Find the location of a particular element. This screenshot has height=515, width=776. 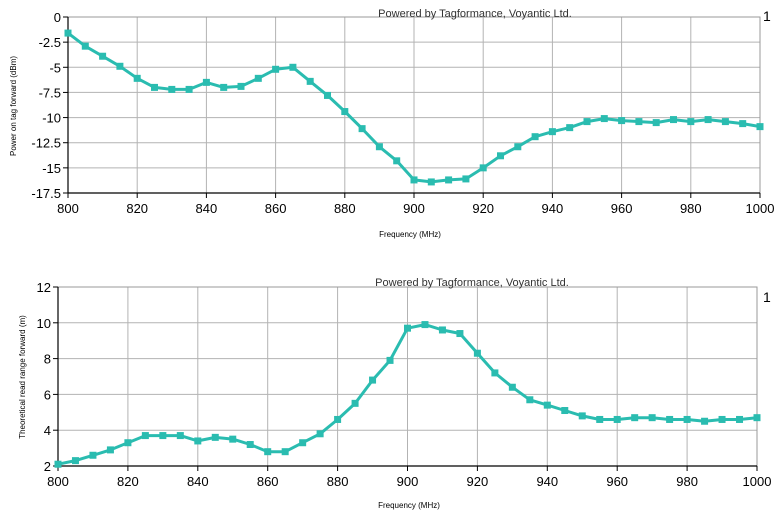

power-chart-x-tick-label: 880 is located at coordinates (345, 208).